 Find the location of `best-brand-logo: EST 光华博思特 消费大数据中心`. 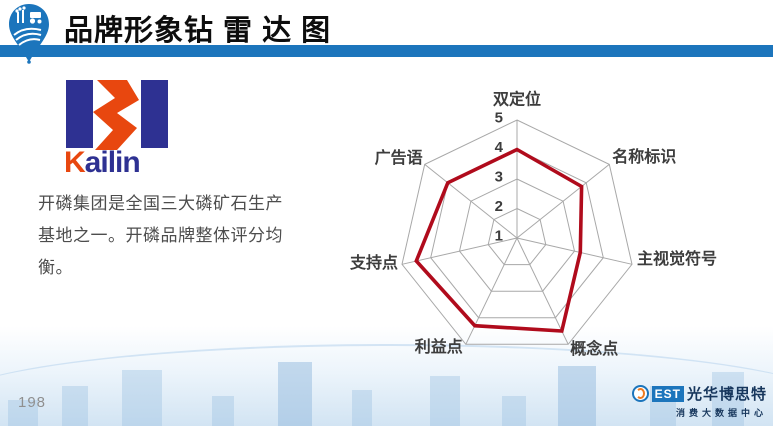

best-brand-logo: EST 光华博思特 消费大数据中心 is located at coordinates (699, 401).